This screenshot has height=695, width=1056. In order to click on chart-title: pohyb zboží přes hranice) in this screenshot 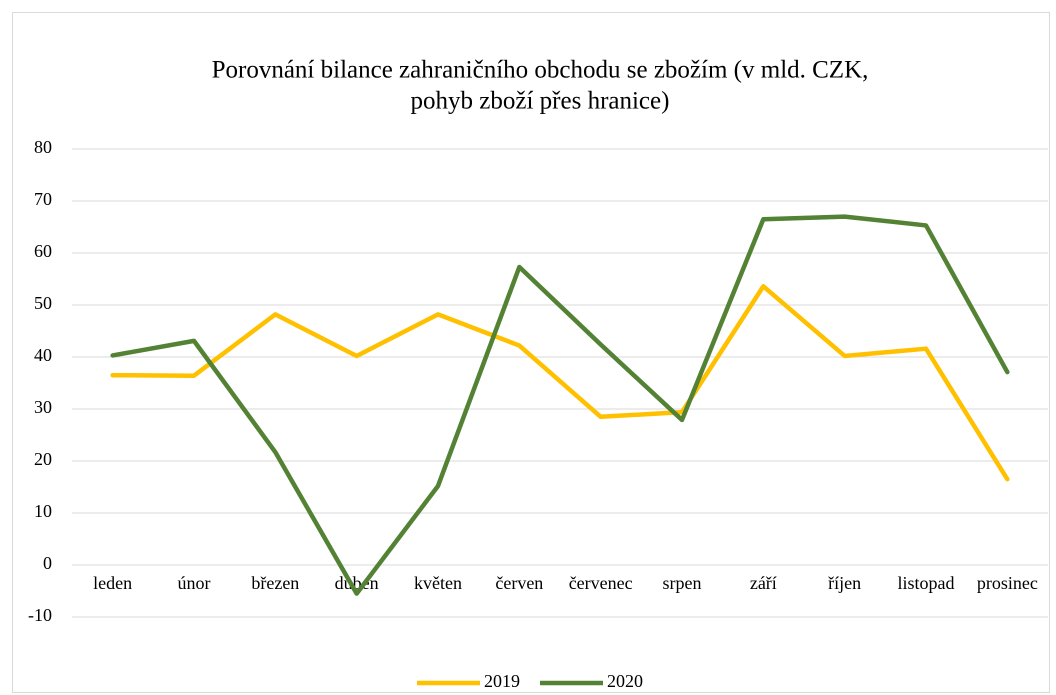, I will do `click(540, 101)`.